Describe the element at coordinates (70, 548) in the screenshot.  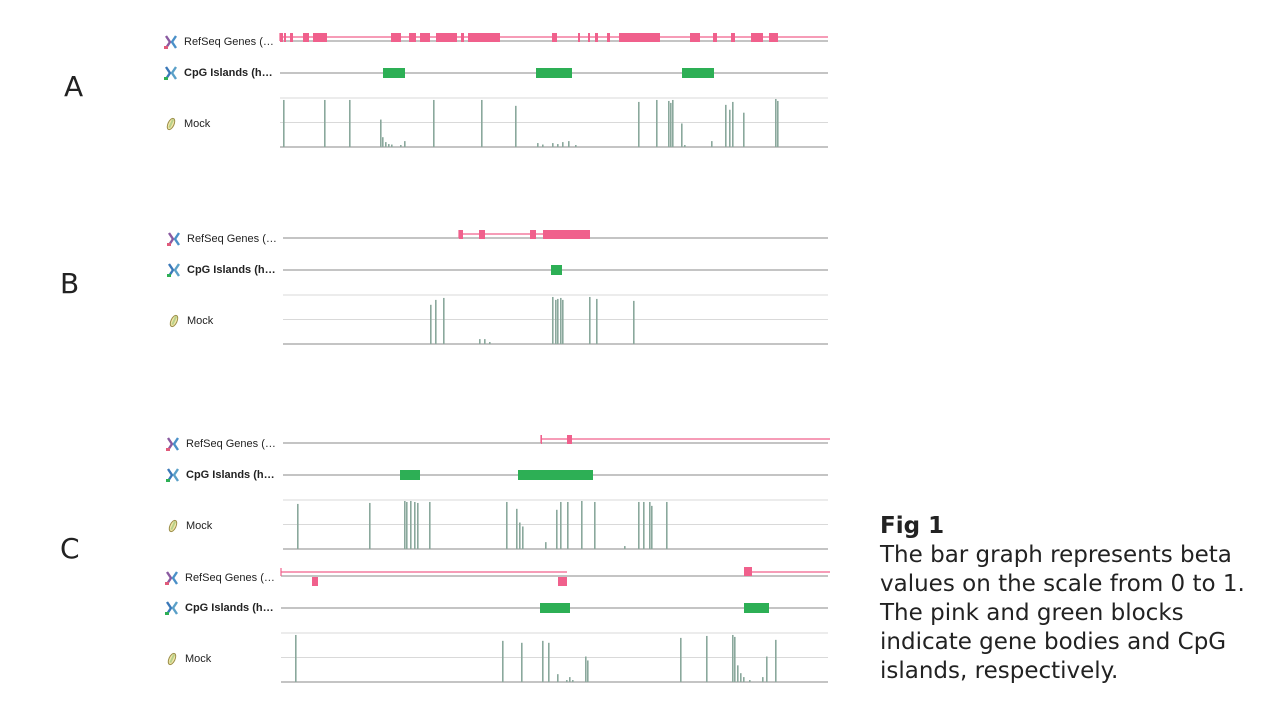
I see `panel-letter-c: C` at that location.